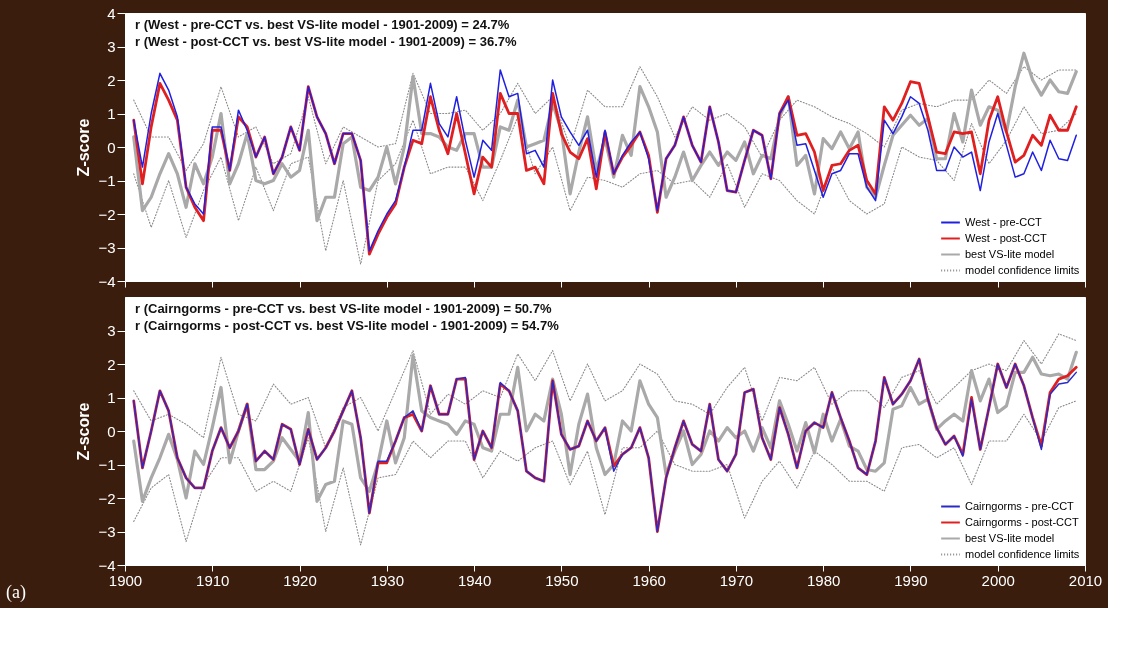 The width and height of the screenshot is (1133, 652). Describe the element at coordinates (111, 13) in the screenshot. I see `y-tick-label: 4` at that location.